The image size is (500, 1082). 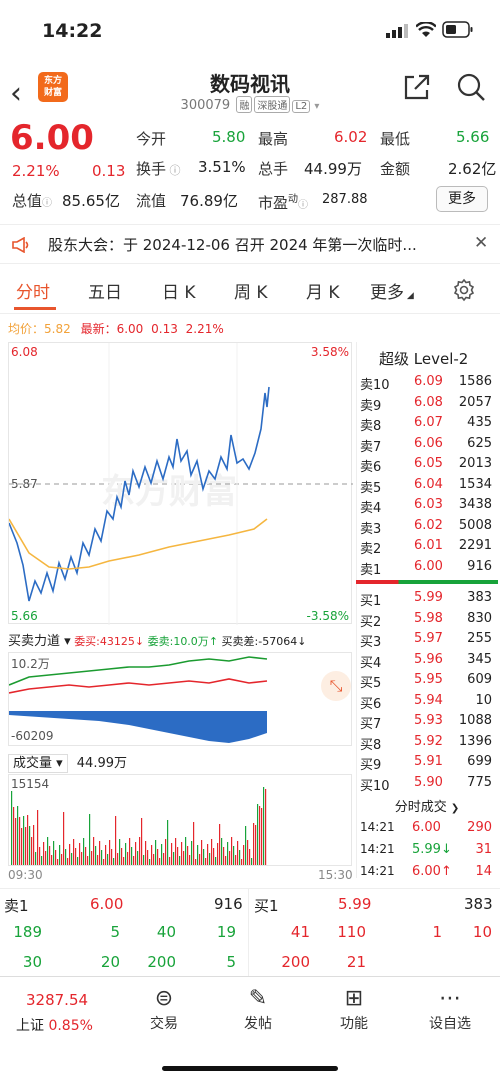 I want to click on settings-gear-icon, so click(x=464, y=290).